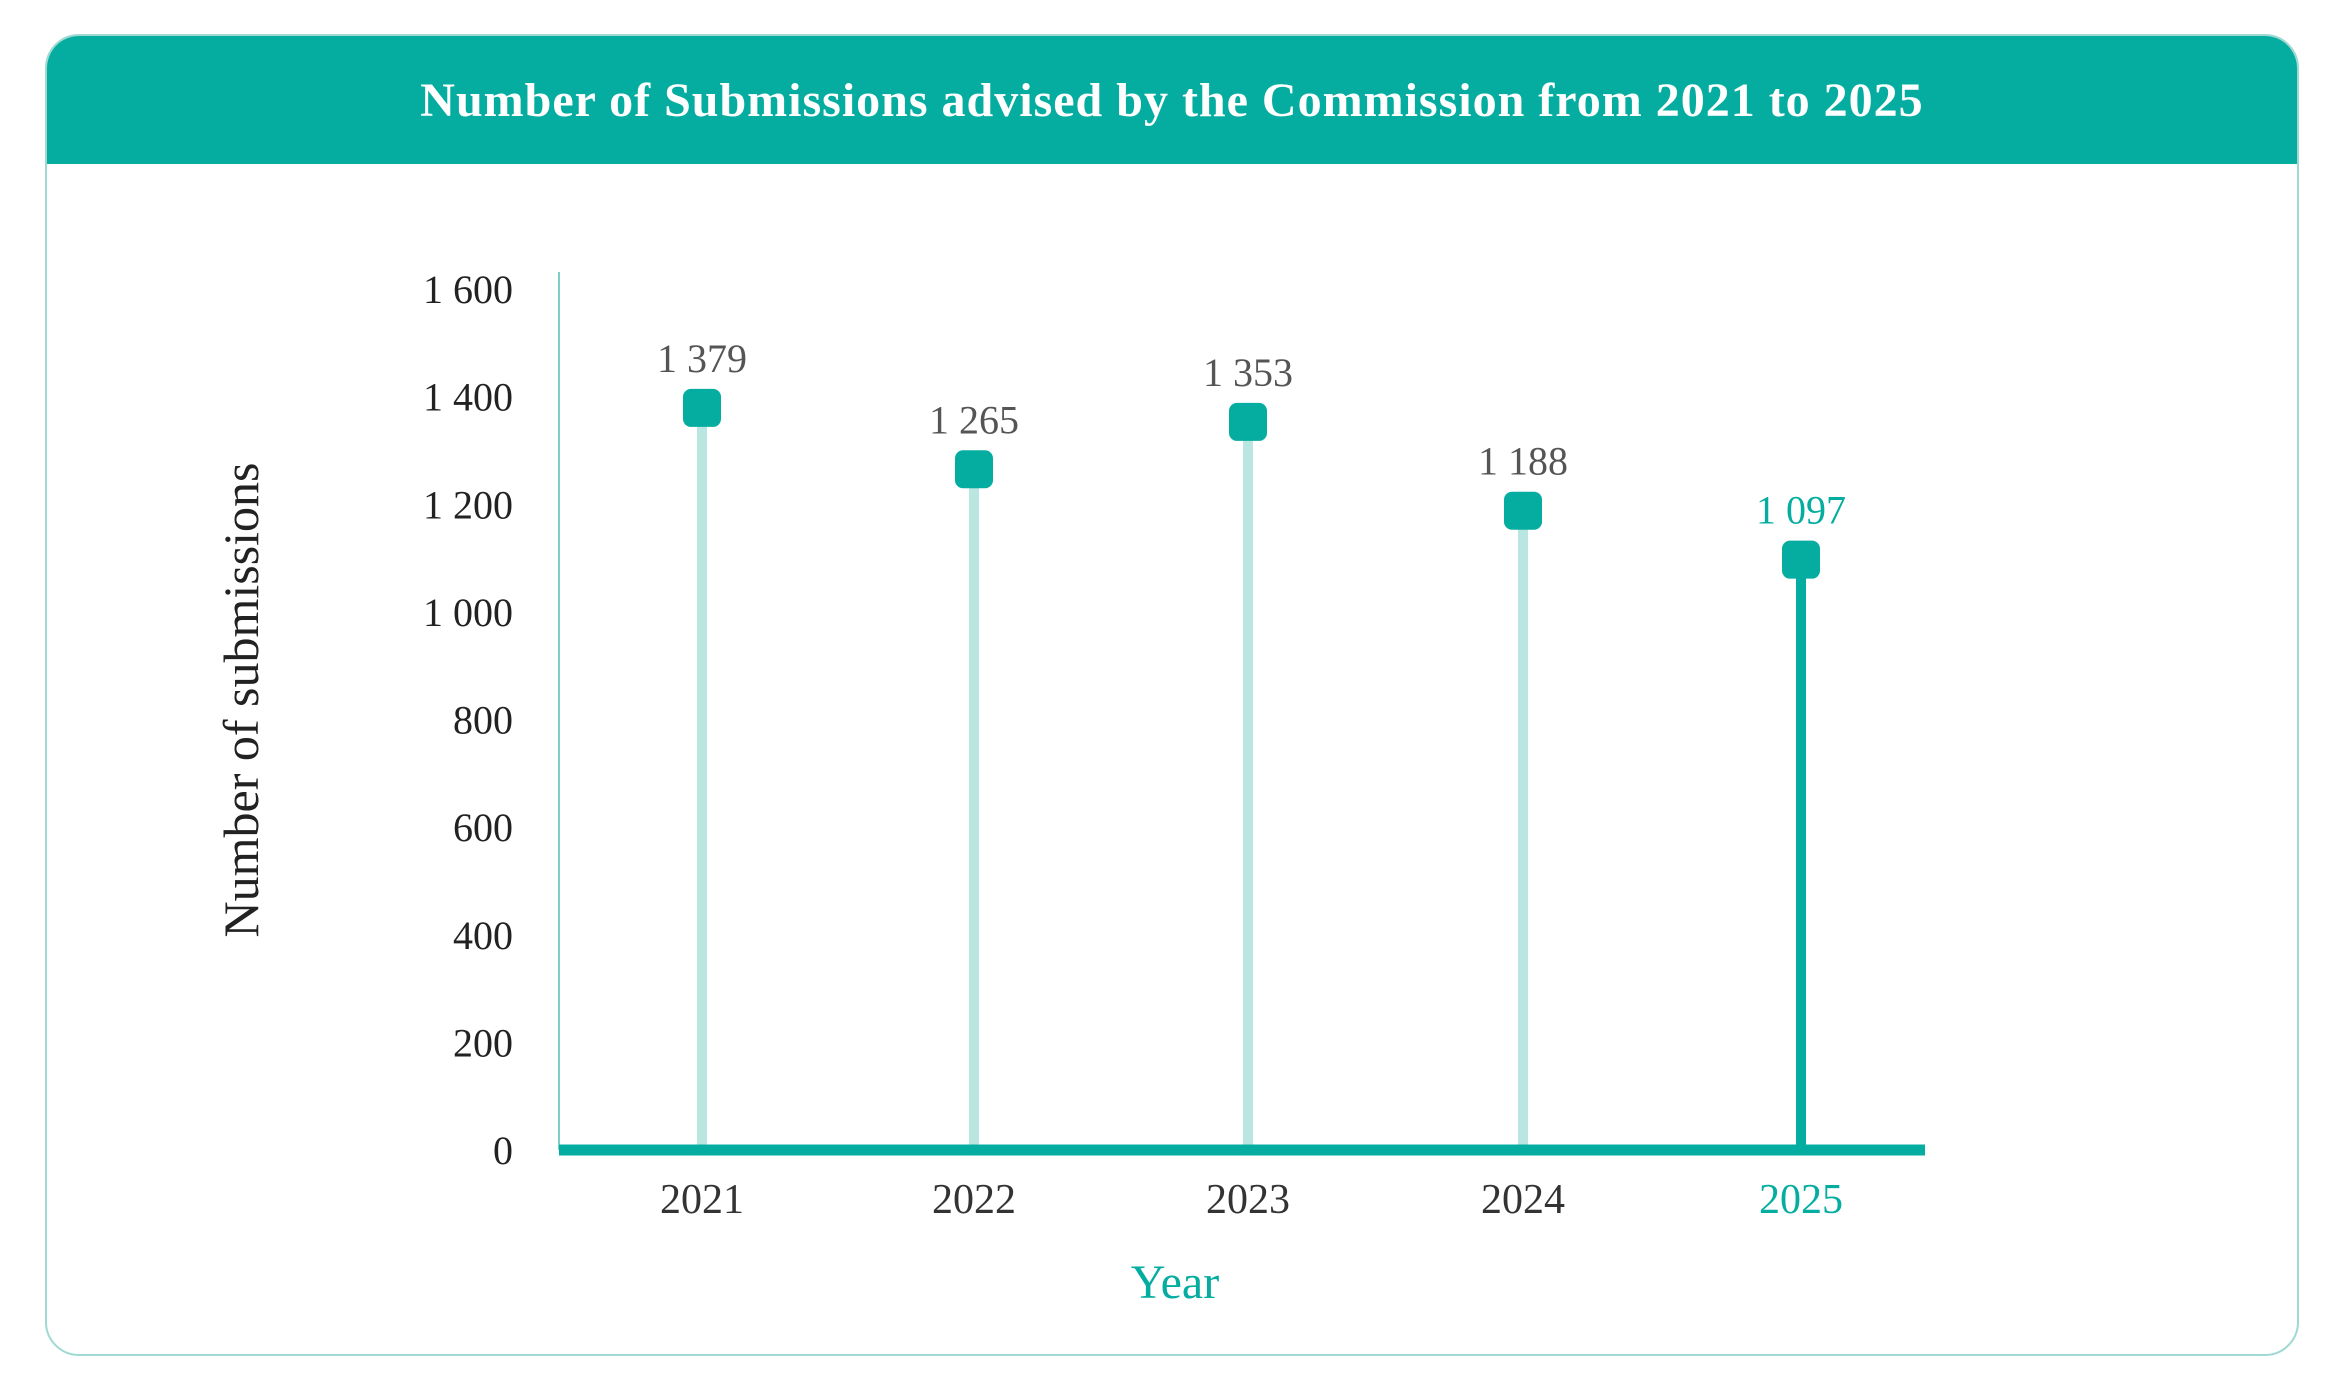 This screenshot has height=1398, width=2341. What do you see at coordinates (1801, 1200) in the screenshot?
I see `x-tick-label: 2025` at bounding box center [1801, 1200].